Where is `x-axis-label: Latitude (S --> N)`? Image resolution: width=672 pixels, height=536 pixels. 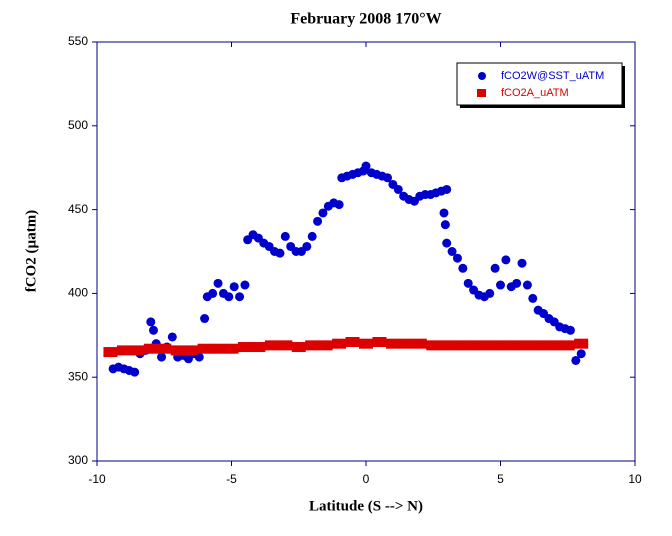 x-axis-label: Latitude (S --> N) is located at coordinates (366, 506).